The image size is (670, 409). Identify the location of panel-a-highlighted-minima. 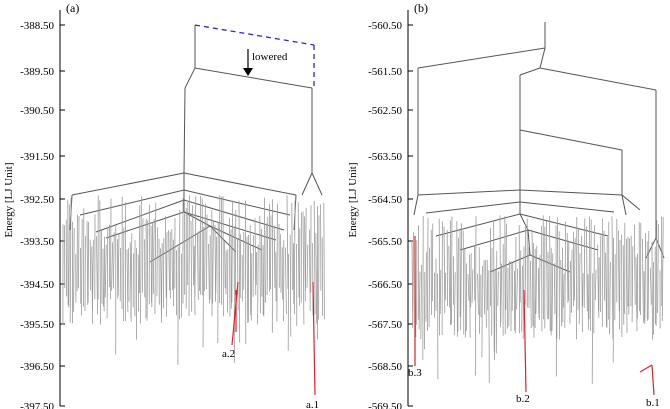
(273, 338).